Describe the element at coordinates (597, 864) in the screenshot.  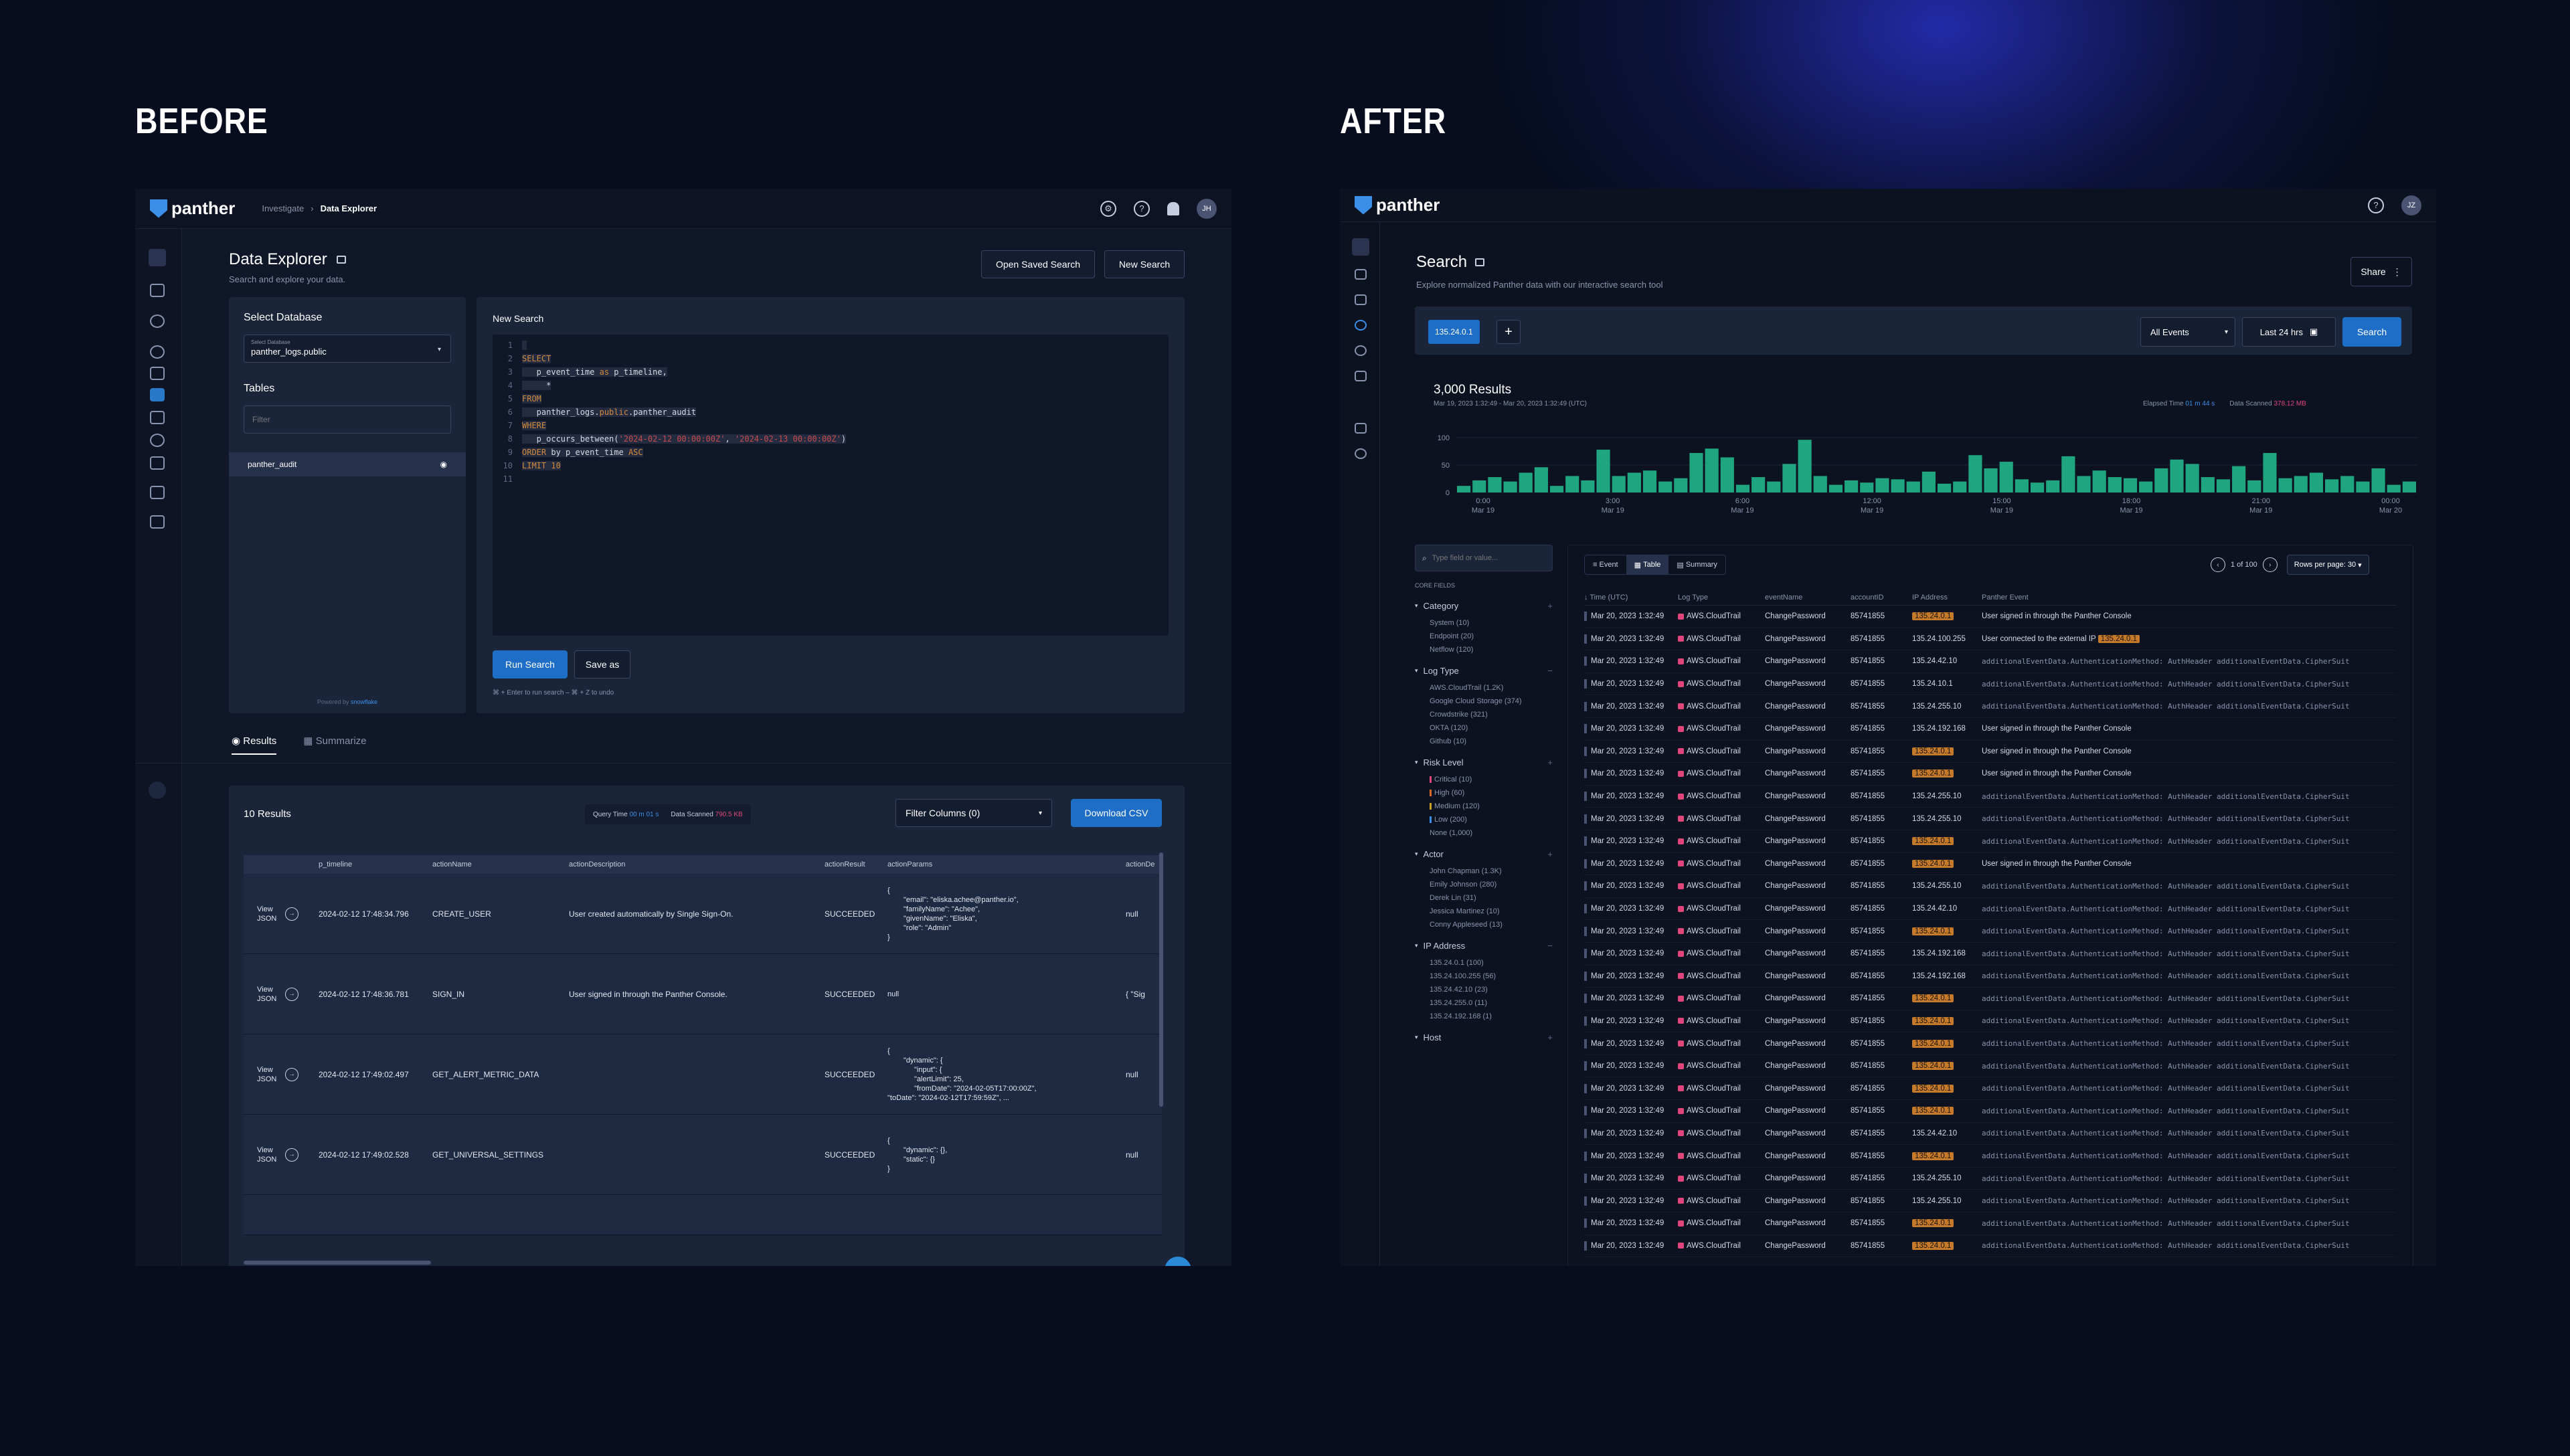
I see `column-header: actionDescription` at that location.